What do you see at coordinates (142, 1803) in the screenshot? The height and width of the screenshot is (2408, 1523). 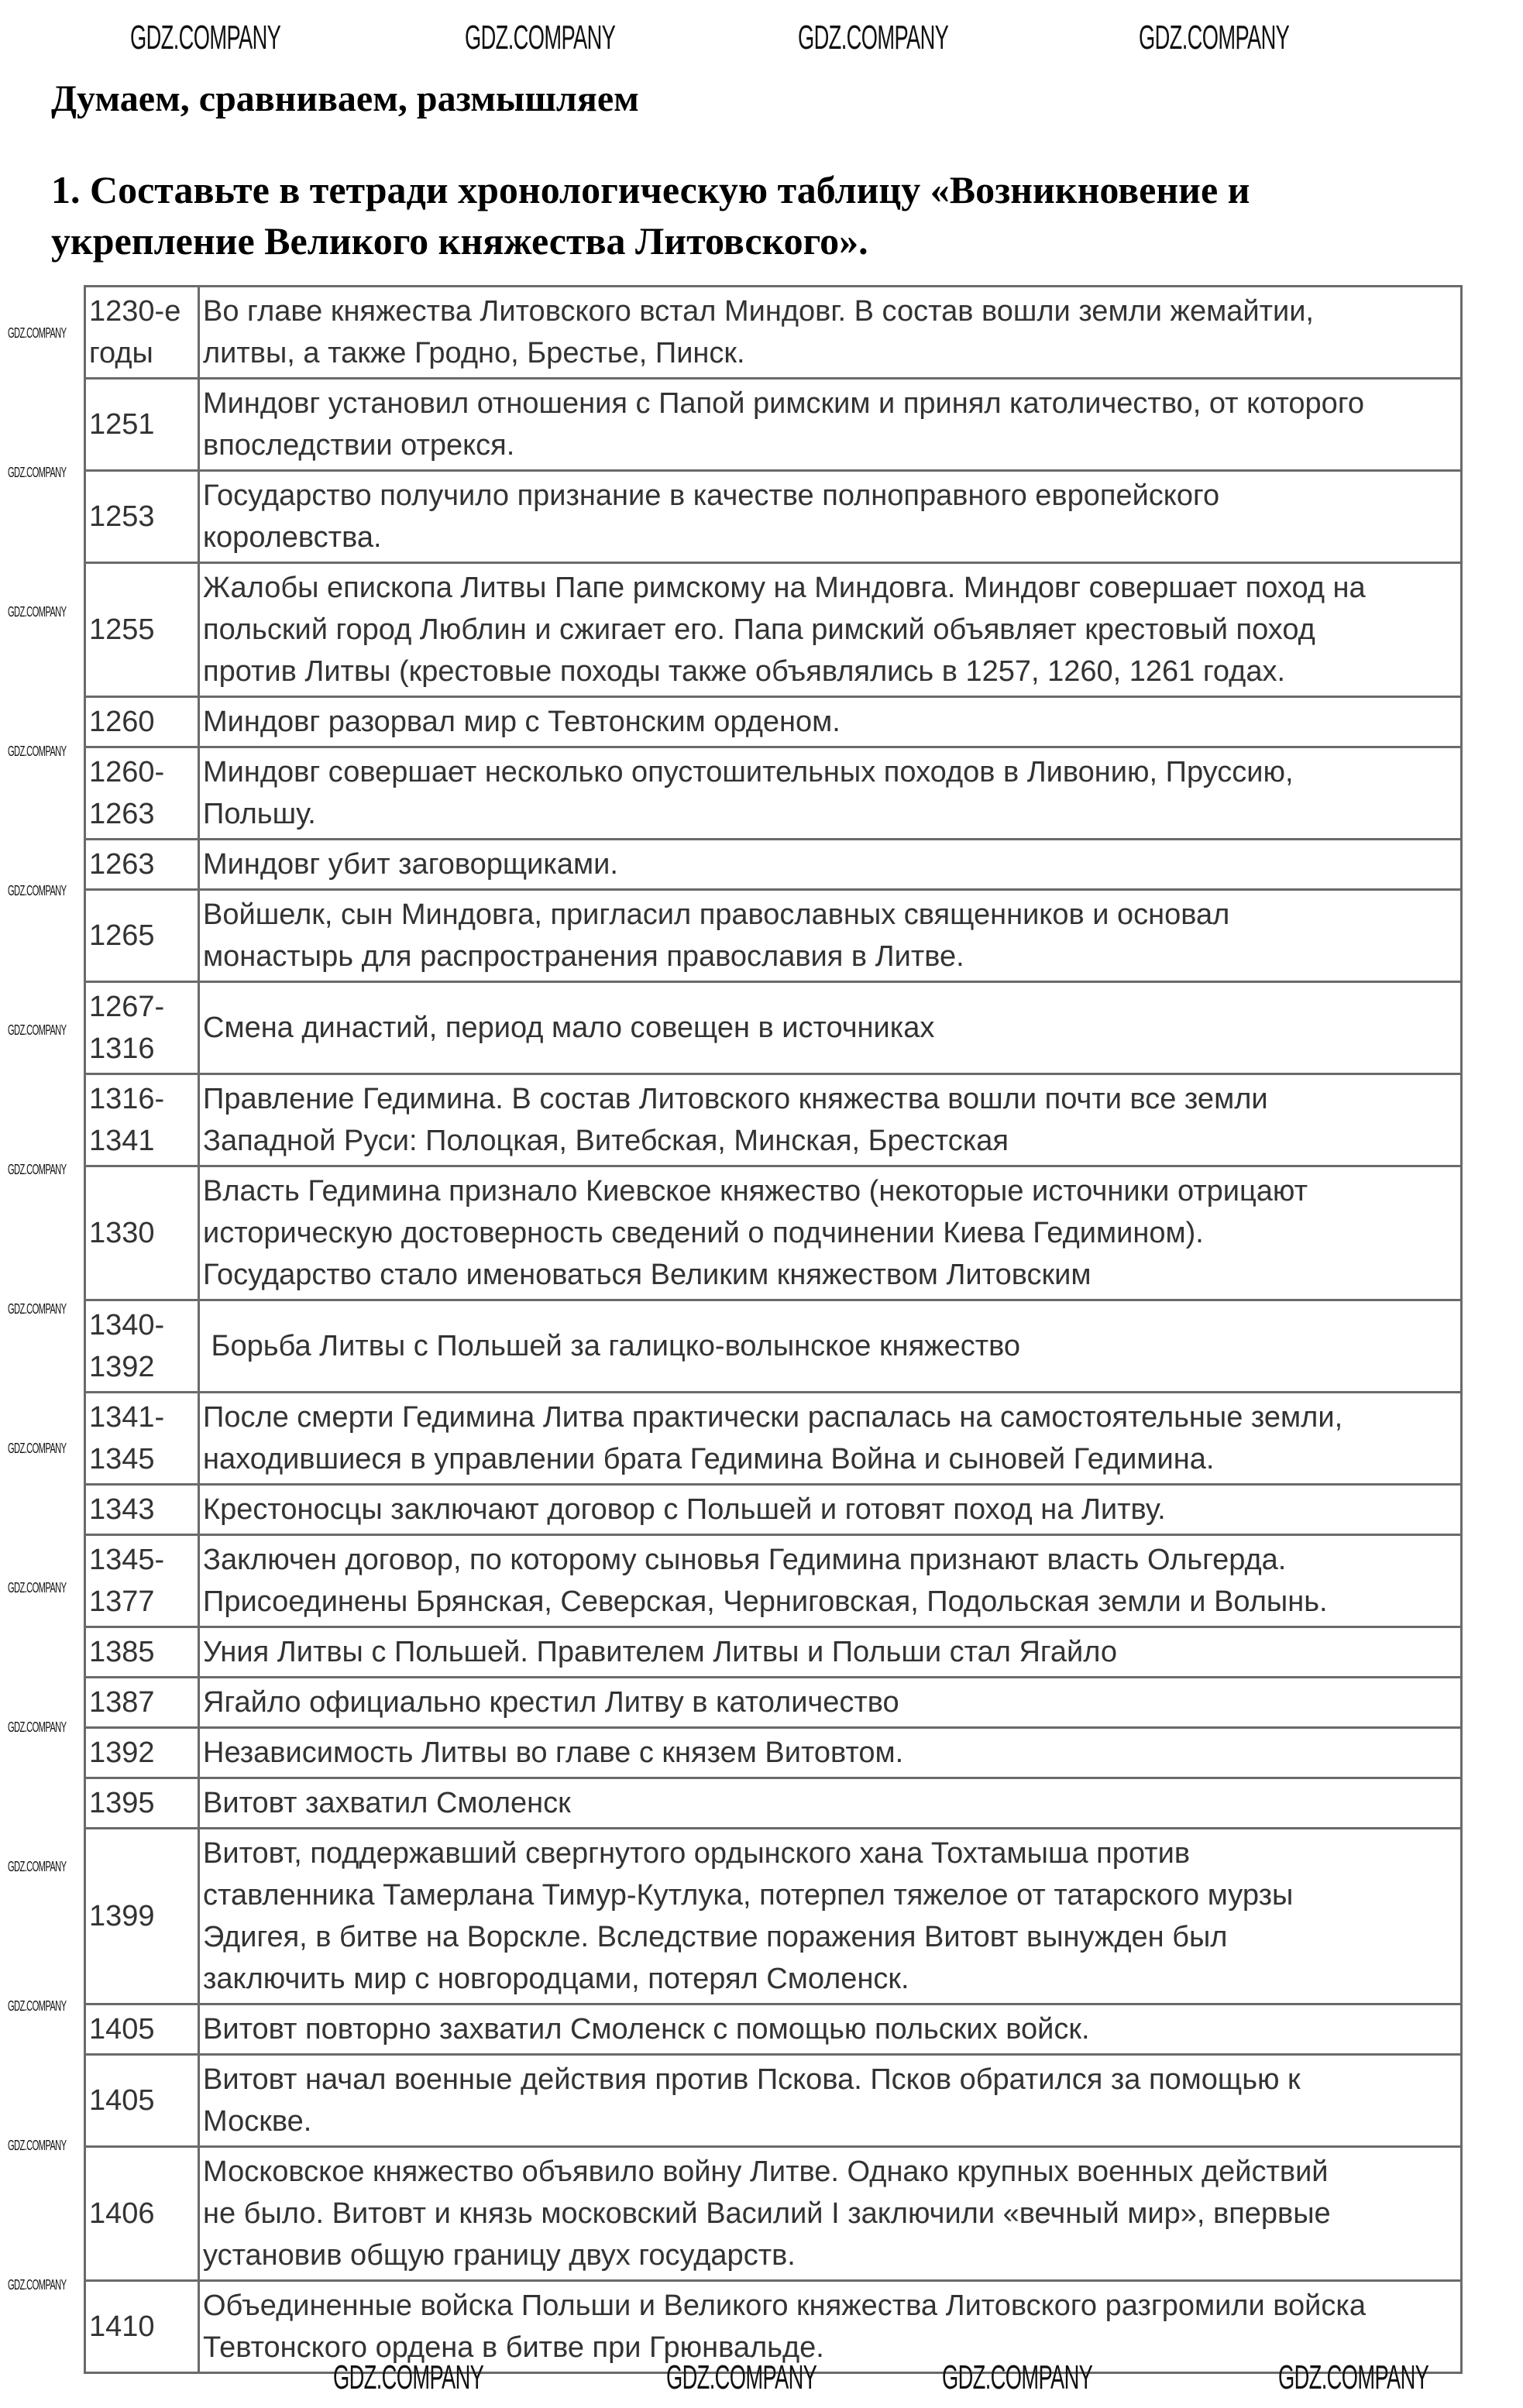 I see `date-cell: 1395` at bounding box center [142, 1803].